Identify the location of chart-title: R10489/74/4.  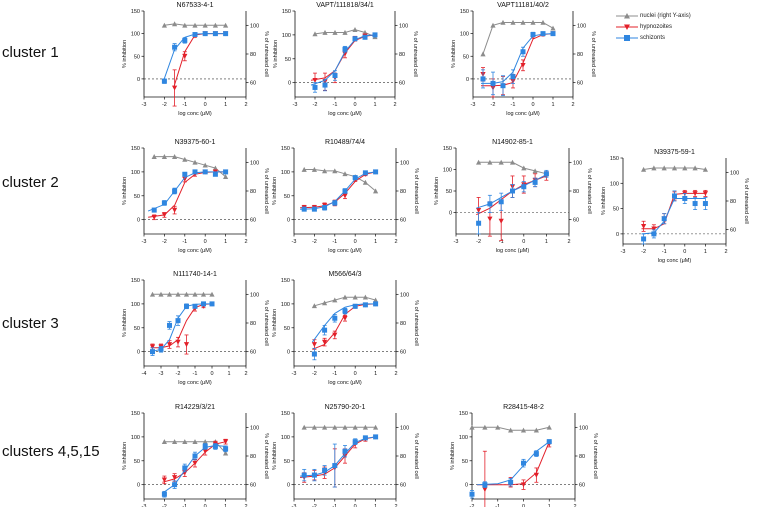
(345, 142).